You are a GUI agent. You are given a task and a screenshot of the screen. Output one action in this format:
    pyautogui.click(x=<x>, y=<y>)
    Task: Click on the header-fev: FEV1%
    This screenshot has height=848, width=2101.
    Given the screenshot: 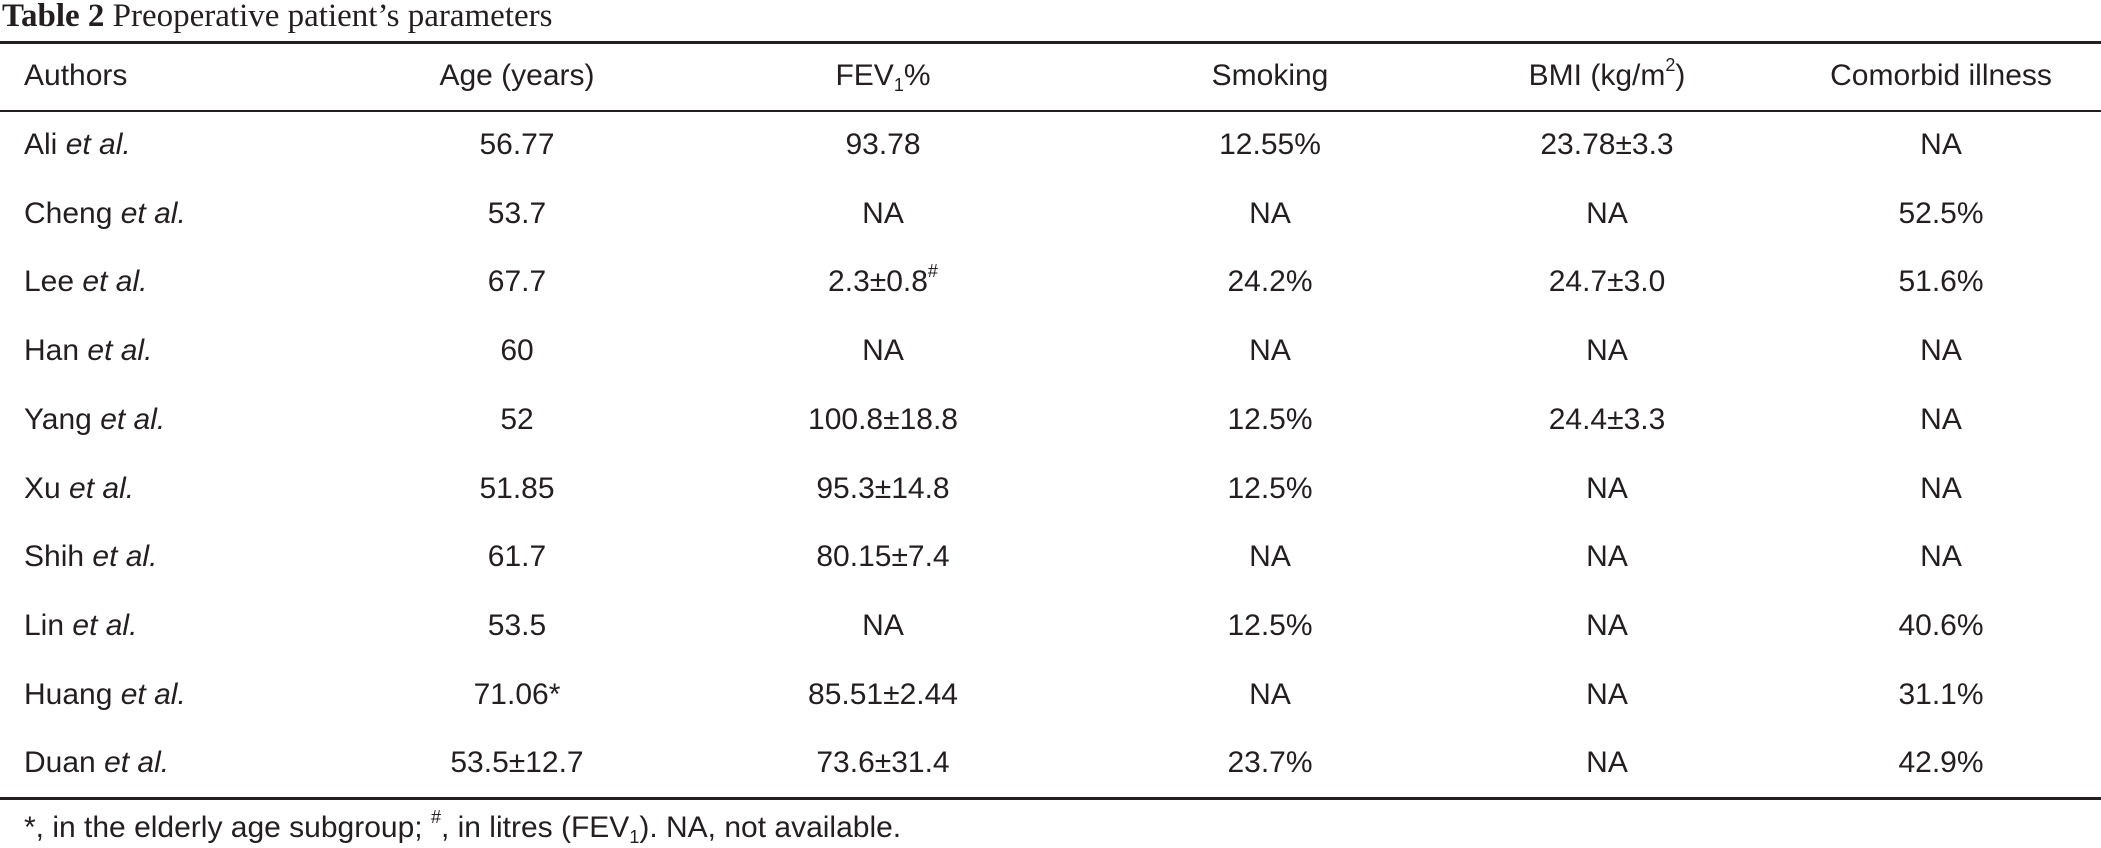 What is the action you would take?
    pyautogui.click(x=883, y=77)
    